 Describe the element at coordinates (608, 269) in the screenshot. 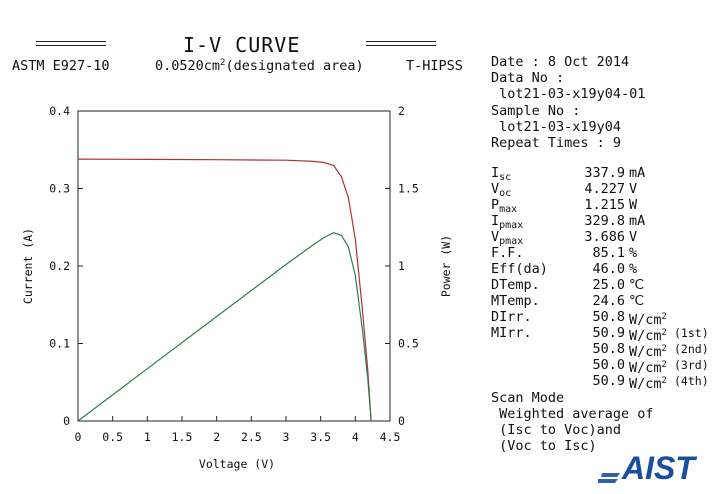

I see `parameter-value: 46.0` at that location.